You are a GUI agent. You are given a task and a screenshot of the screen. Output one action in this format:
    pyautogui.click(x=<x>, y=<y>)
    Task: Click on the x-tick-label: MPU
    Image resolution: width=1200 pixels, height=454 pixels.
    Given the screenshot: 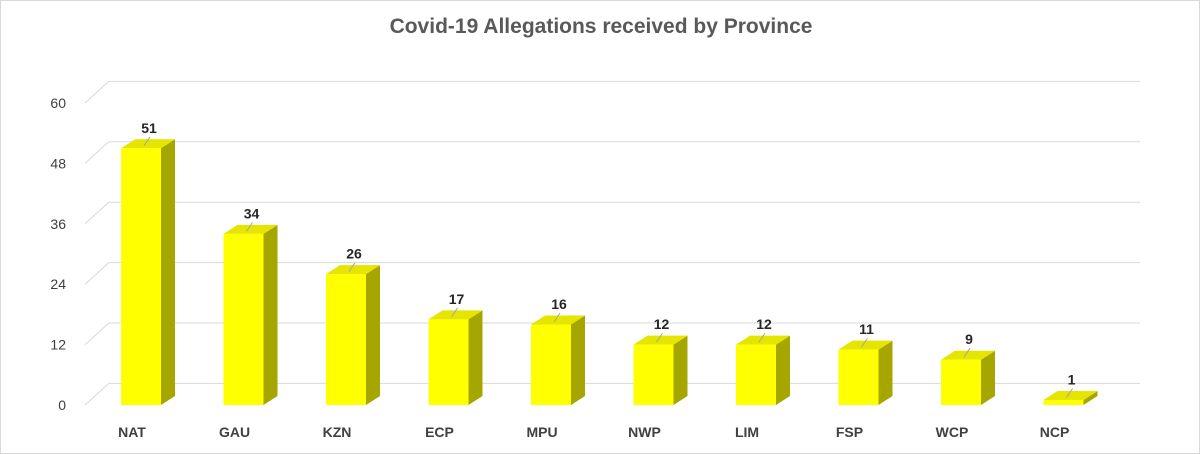 What is the action you would take?
    pyautogui.click(x=541, y=432)
    